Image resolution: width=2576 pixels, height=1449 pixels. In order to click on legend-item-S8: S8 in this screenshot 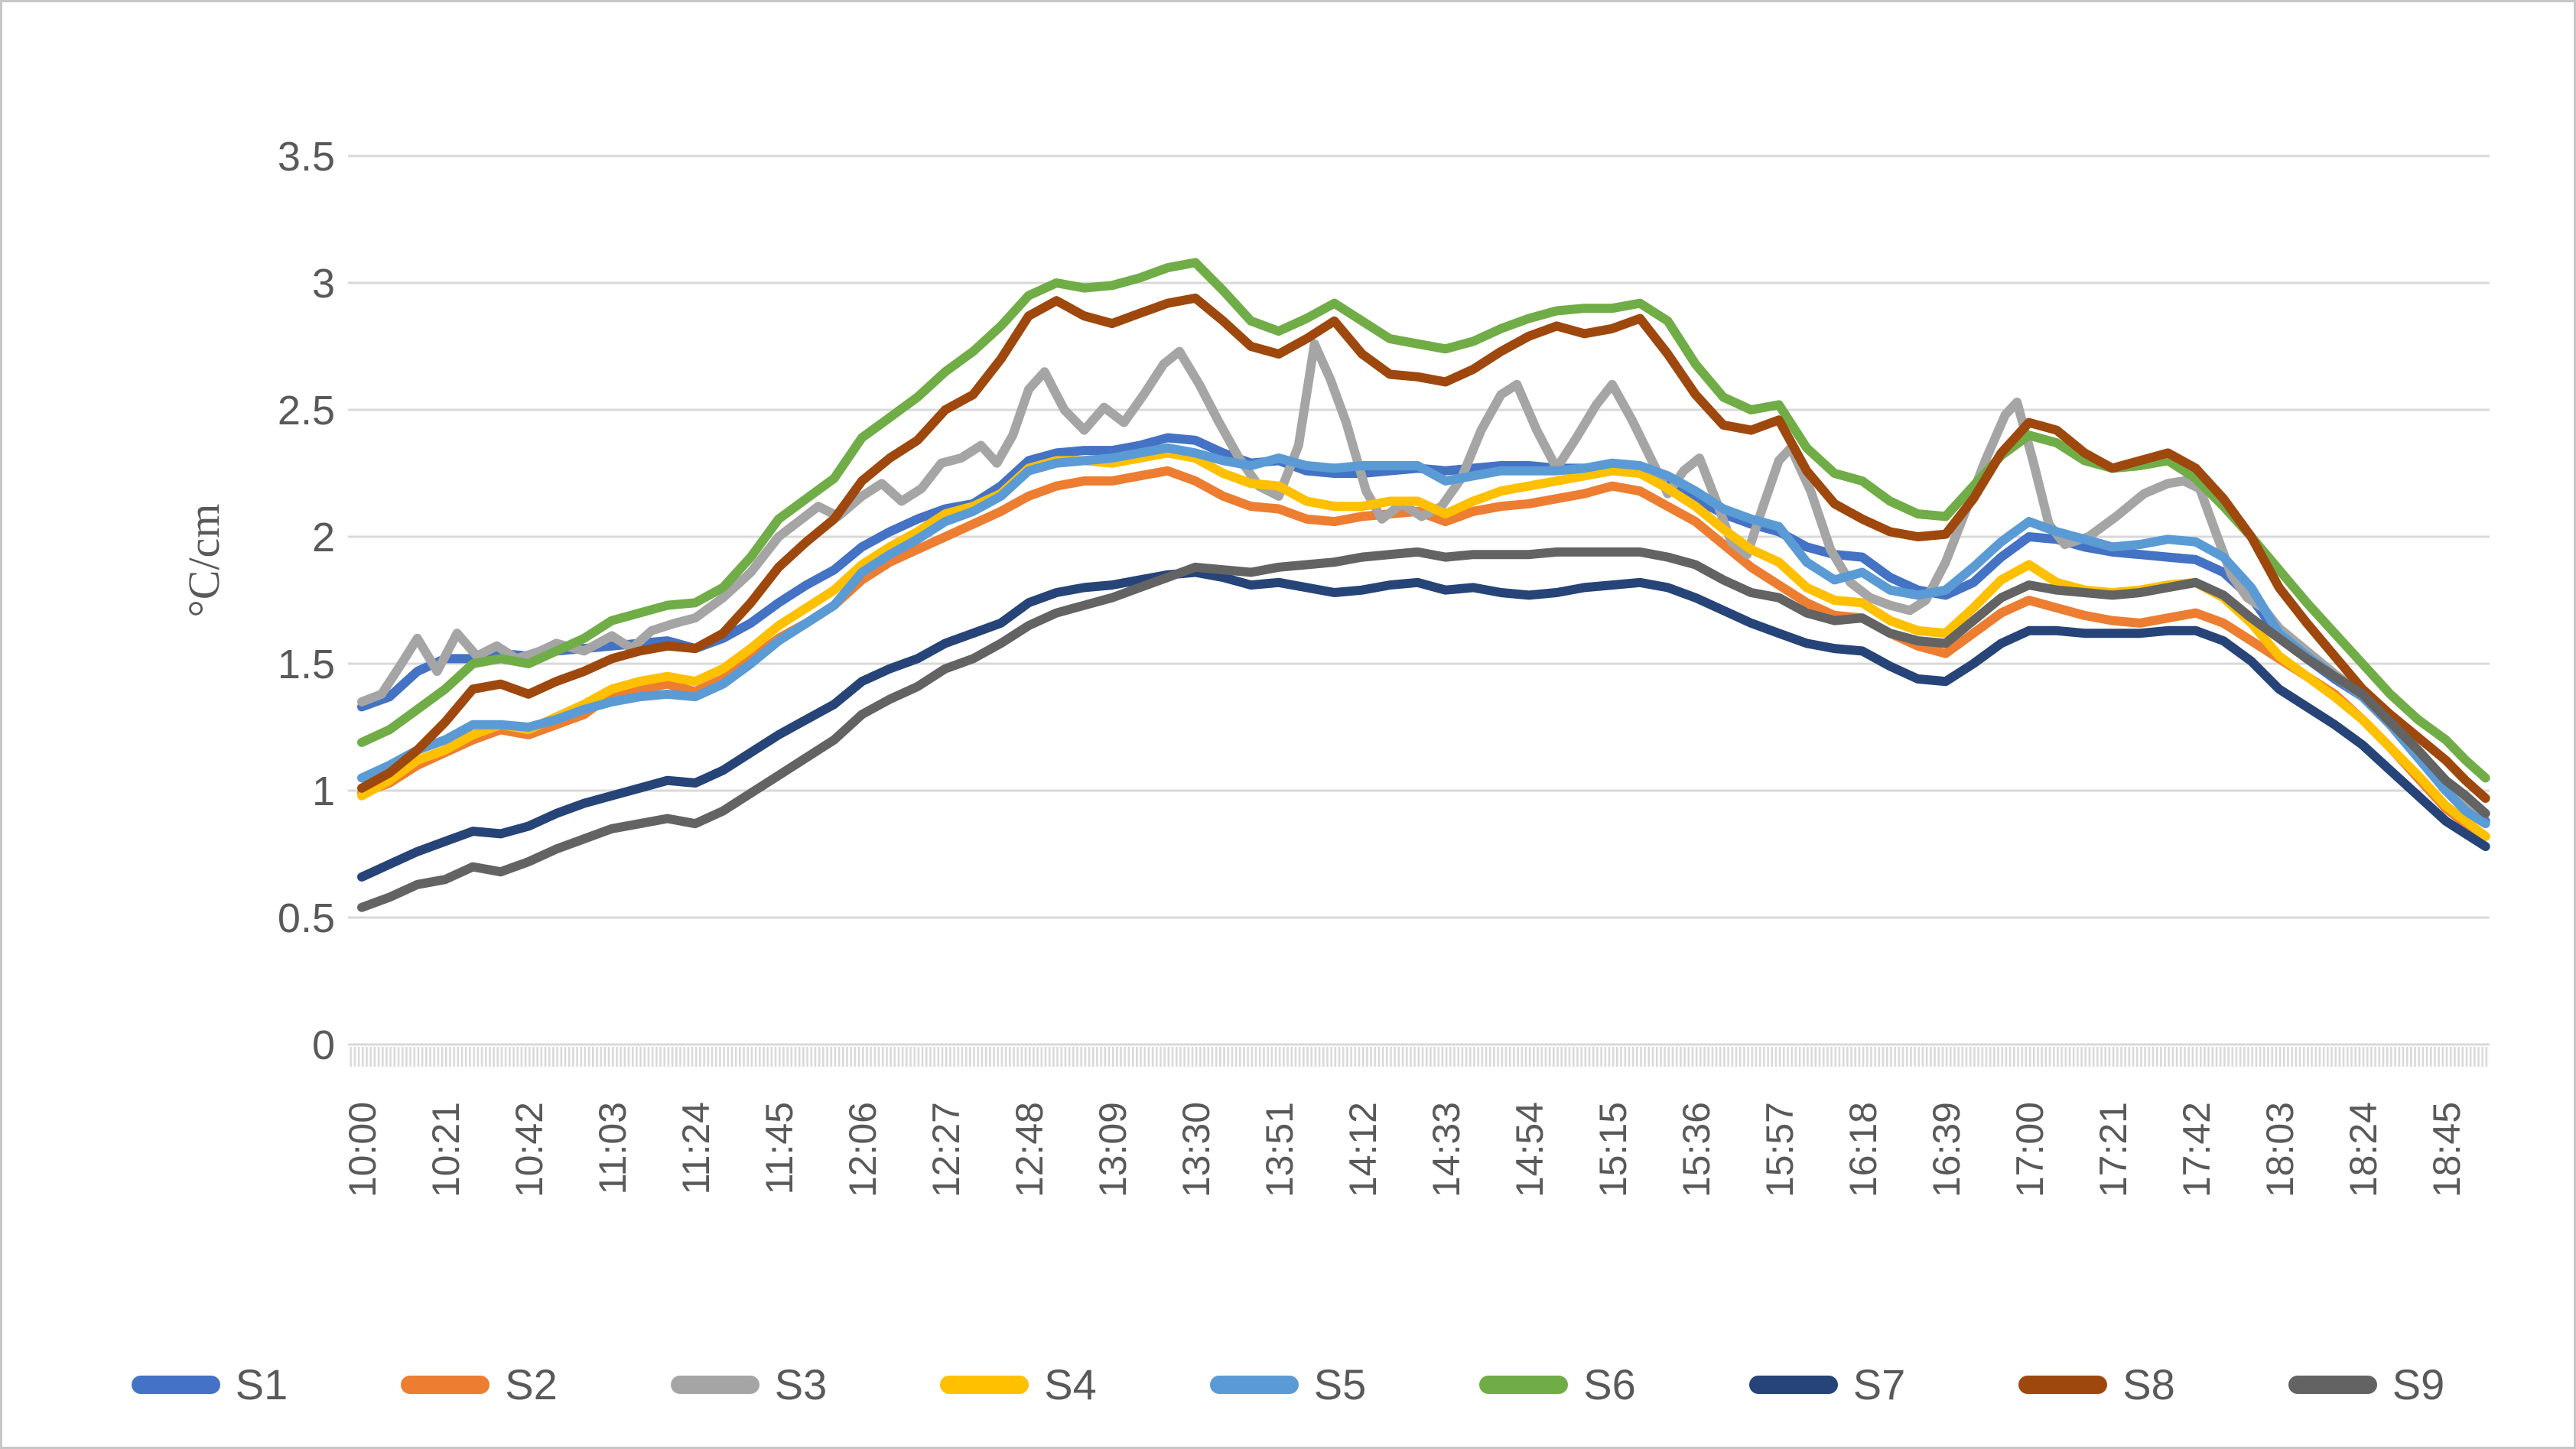, I will do `click(2096, 1384)`.